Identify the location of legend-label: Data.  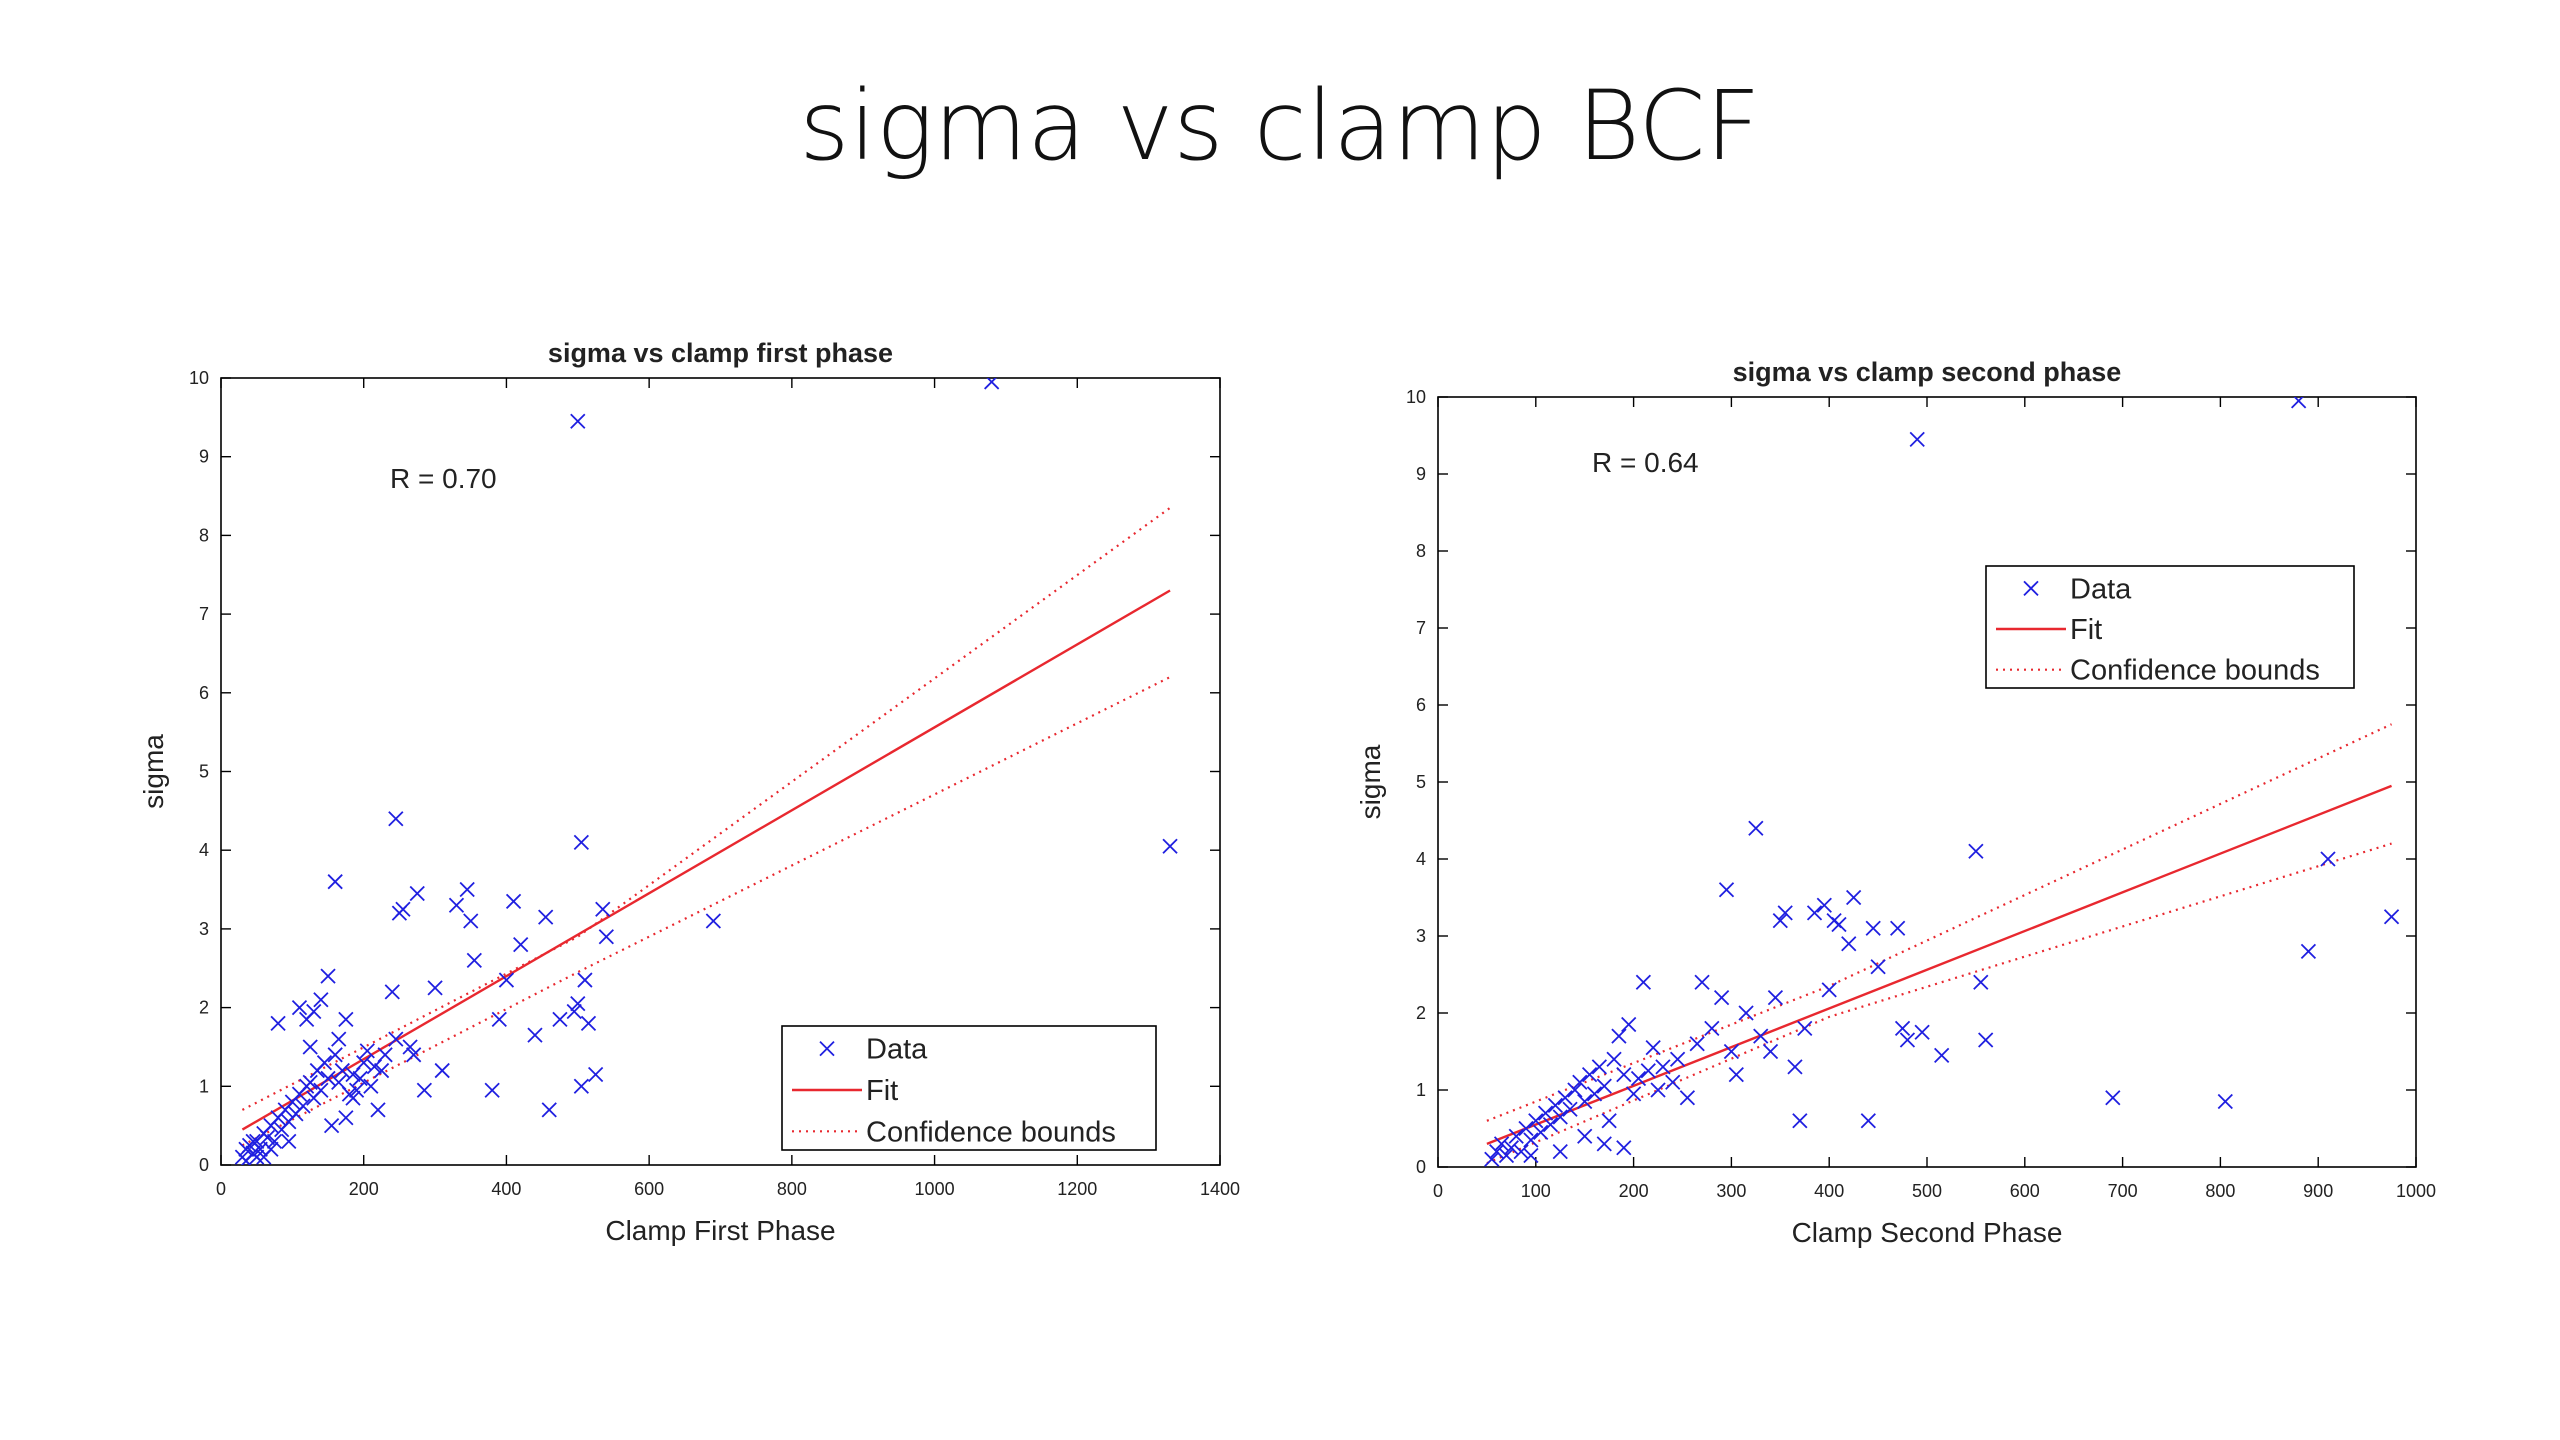
(2101, 589).